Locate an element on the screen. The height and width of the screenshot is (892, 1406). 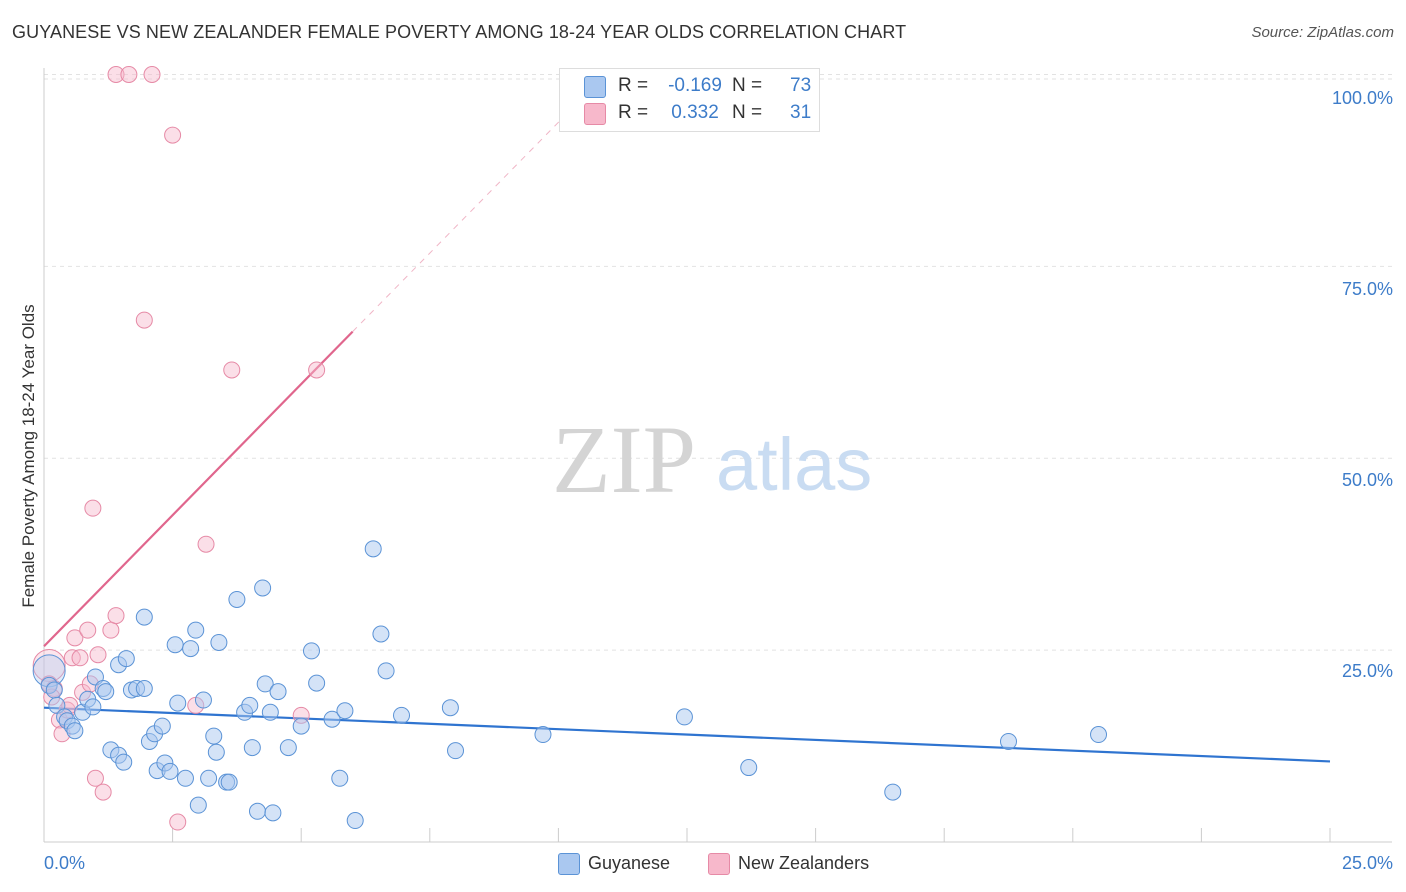
r-value: 0.332 is located at coordinates (695, 112).